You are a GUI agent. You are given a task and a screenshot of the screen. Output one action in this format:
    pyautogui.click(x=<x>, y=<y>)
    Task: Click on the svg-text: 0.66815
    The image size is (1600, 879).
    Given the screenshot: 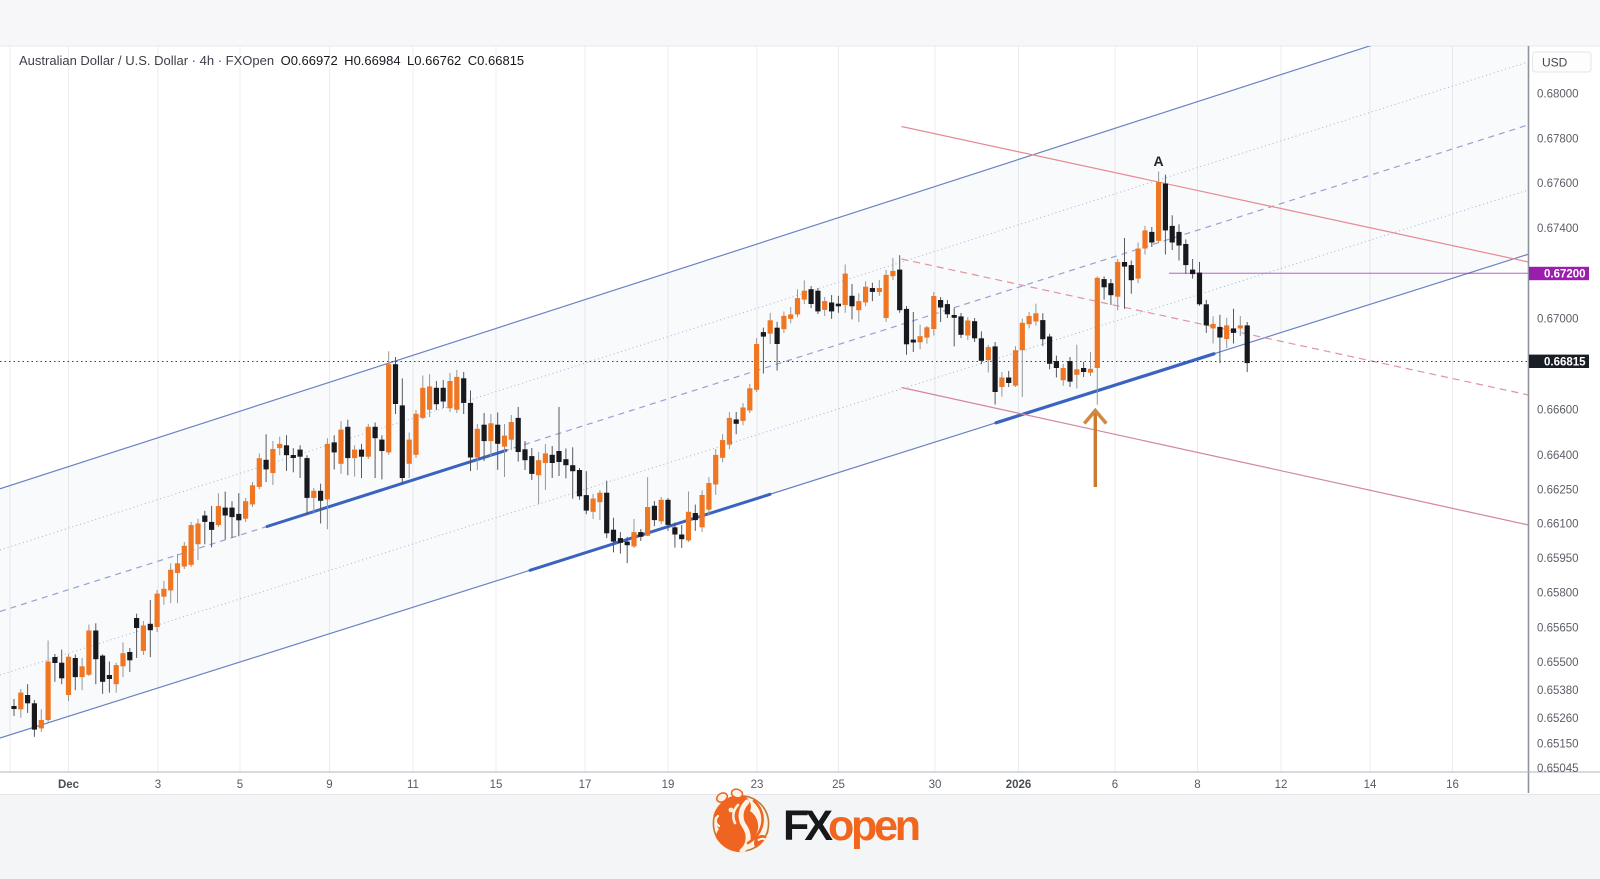 What is the action you would take?
    pyautogui.click(x=1565, y=362)
    